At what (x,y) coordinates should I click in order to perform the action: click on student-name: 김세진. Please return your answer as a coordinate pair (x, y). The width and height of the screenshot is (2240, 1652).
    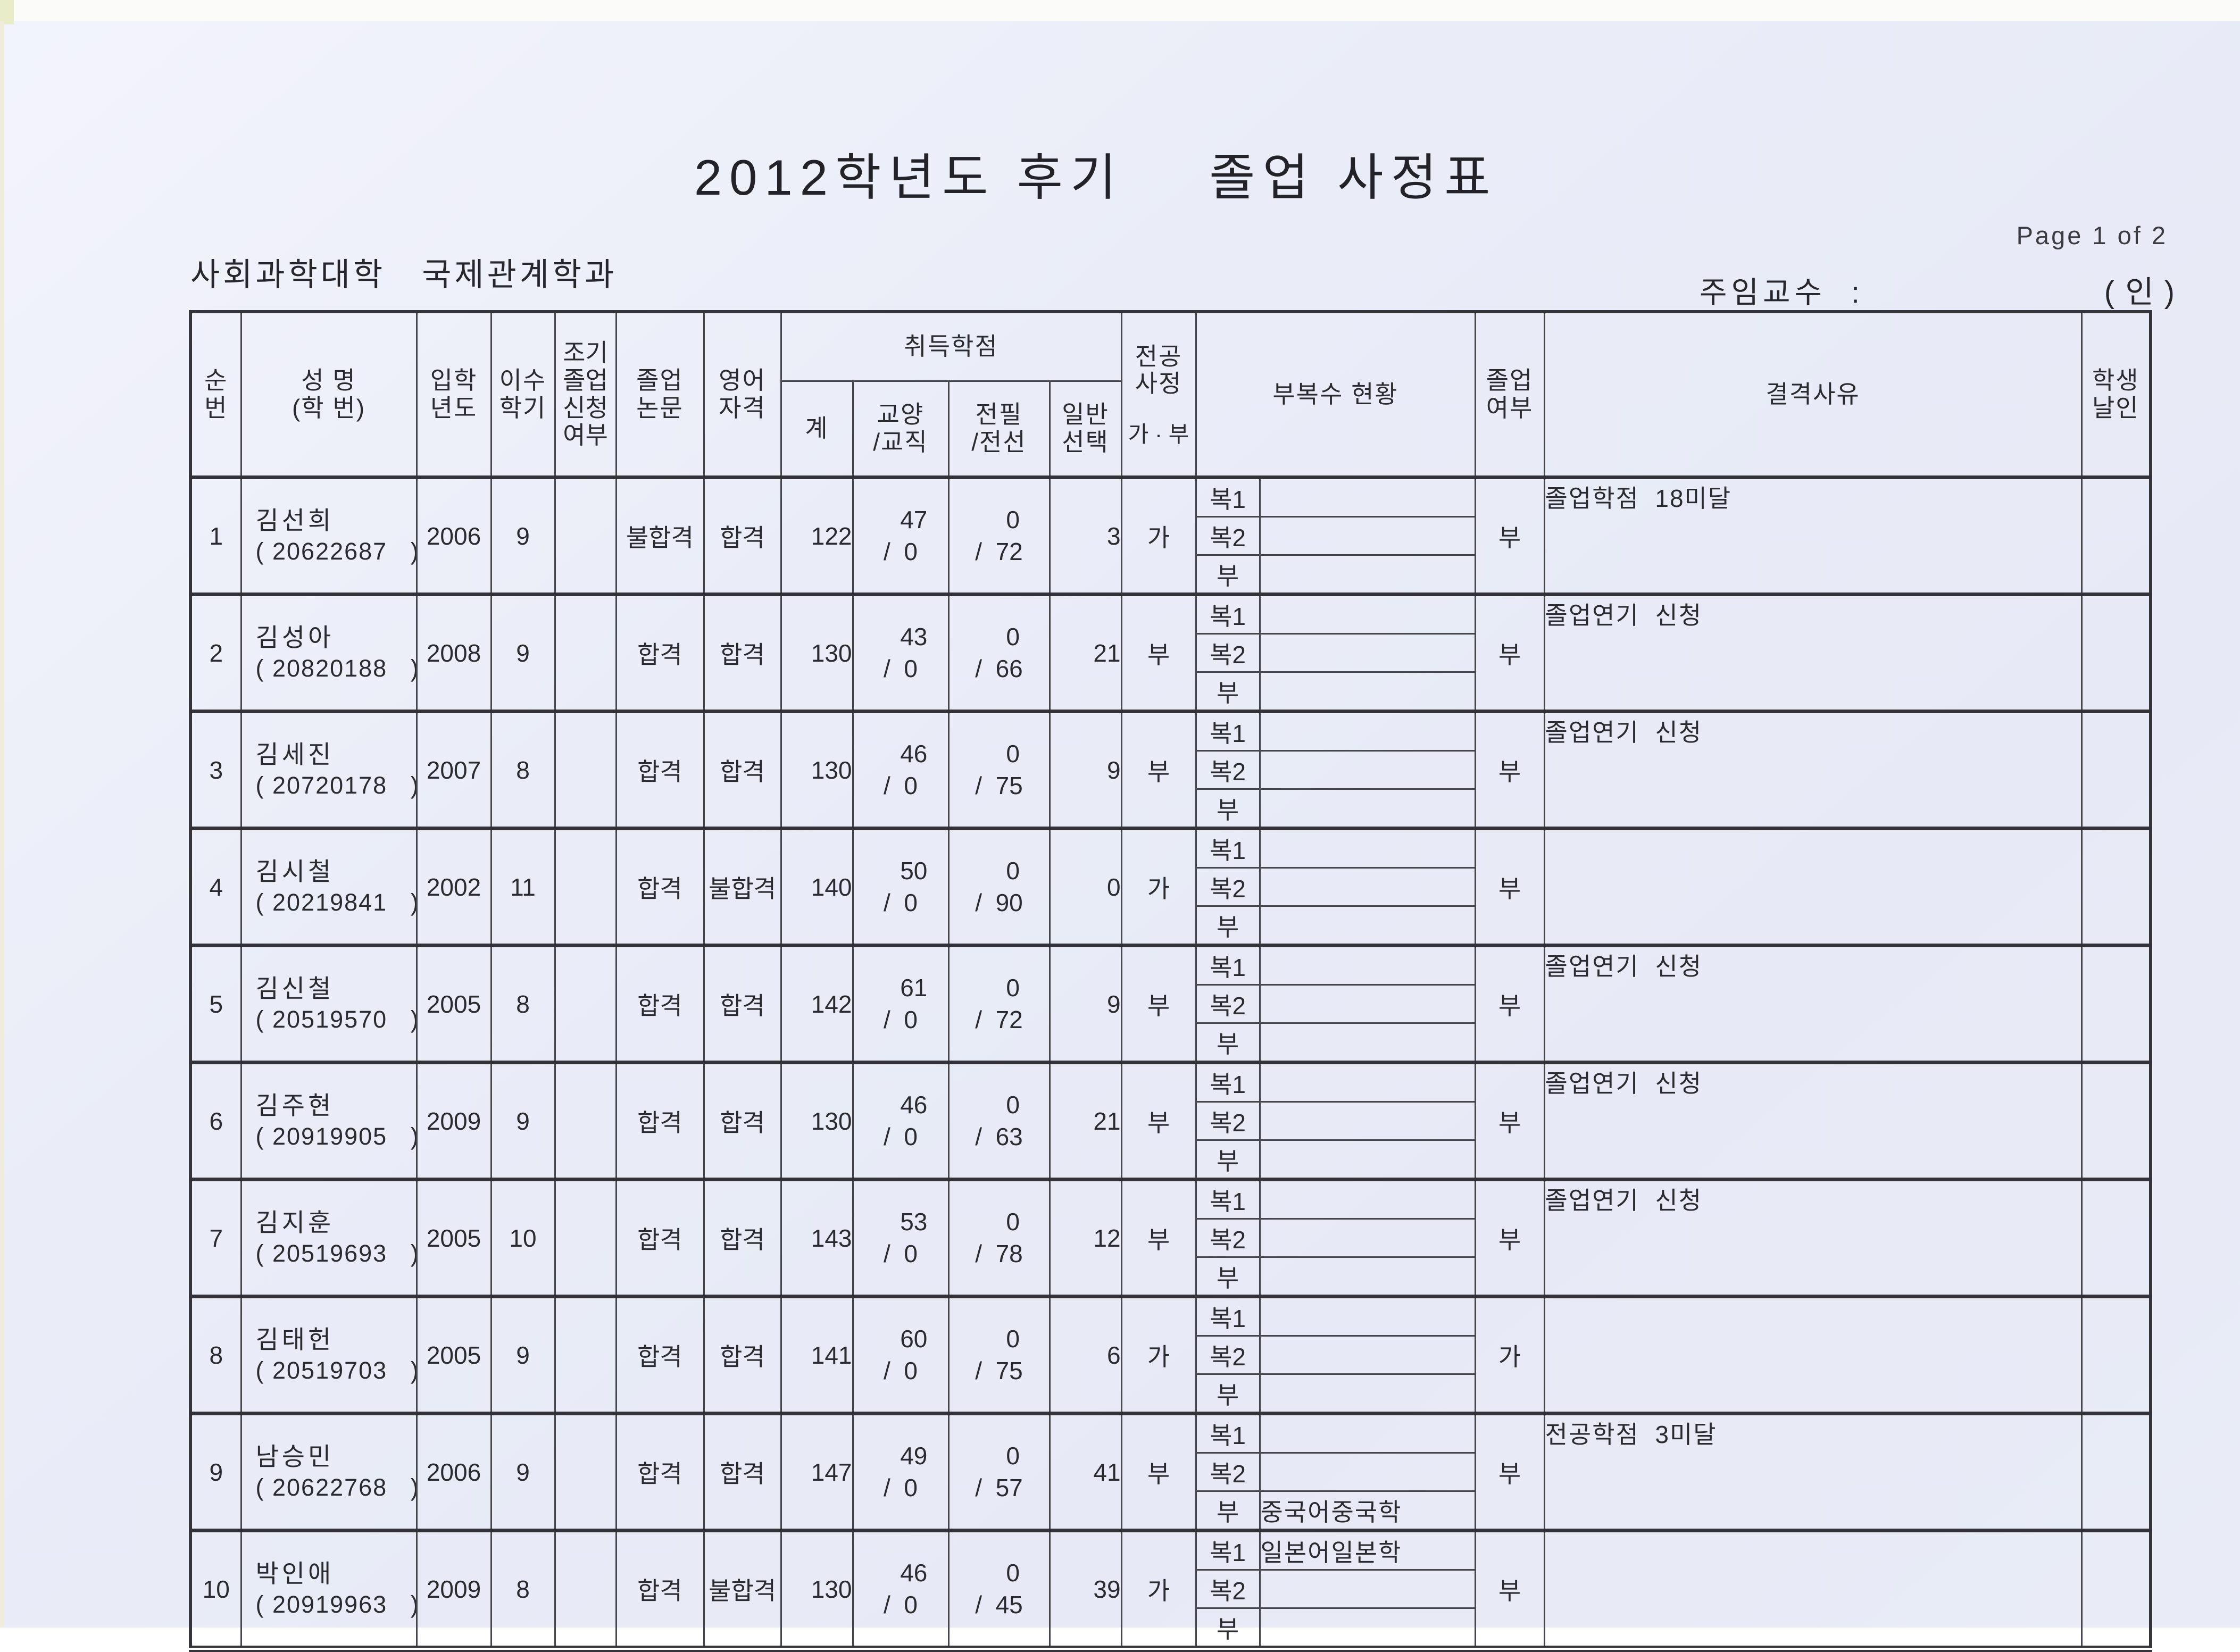
    Looking at the image, I should click on (295, 754).